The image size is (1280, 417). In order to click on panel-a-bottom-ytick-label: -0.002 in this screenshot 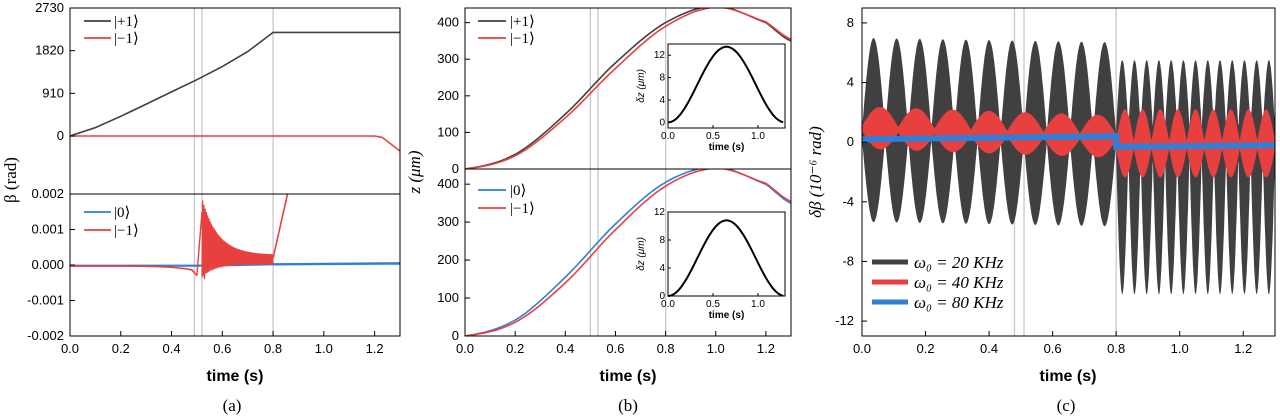, I will do `click(45, 335)`.